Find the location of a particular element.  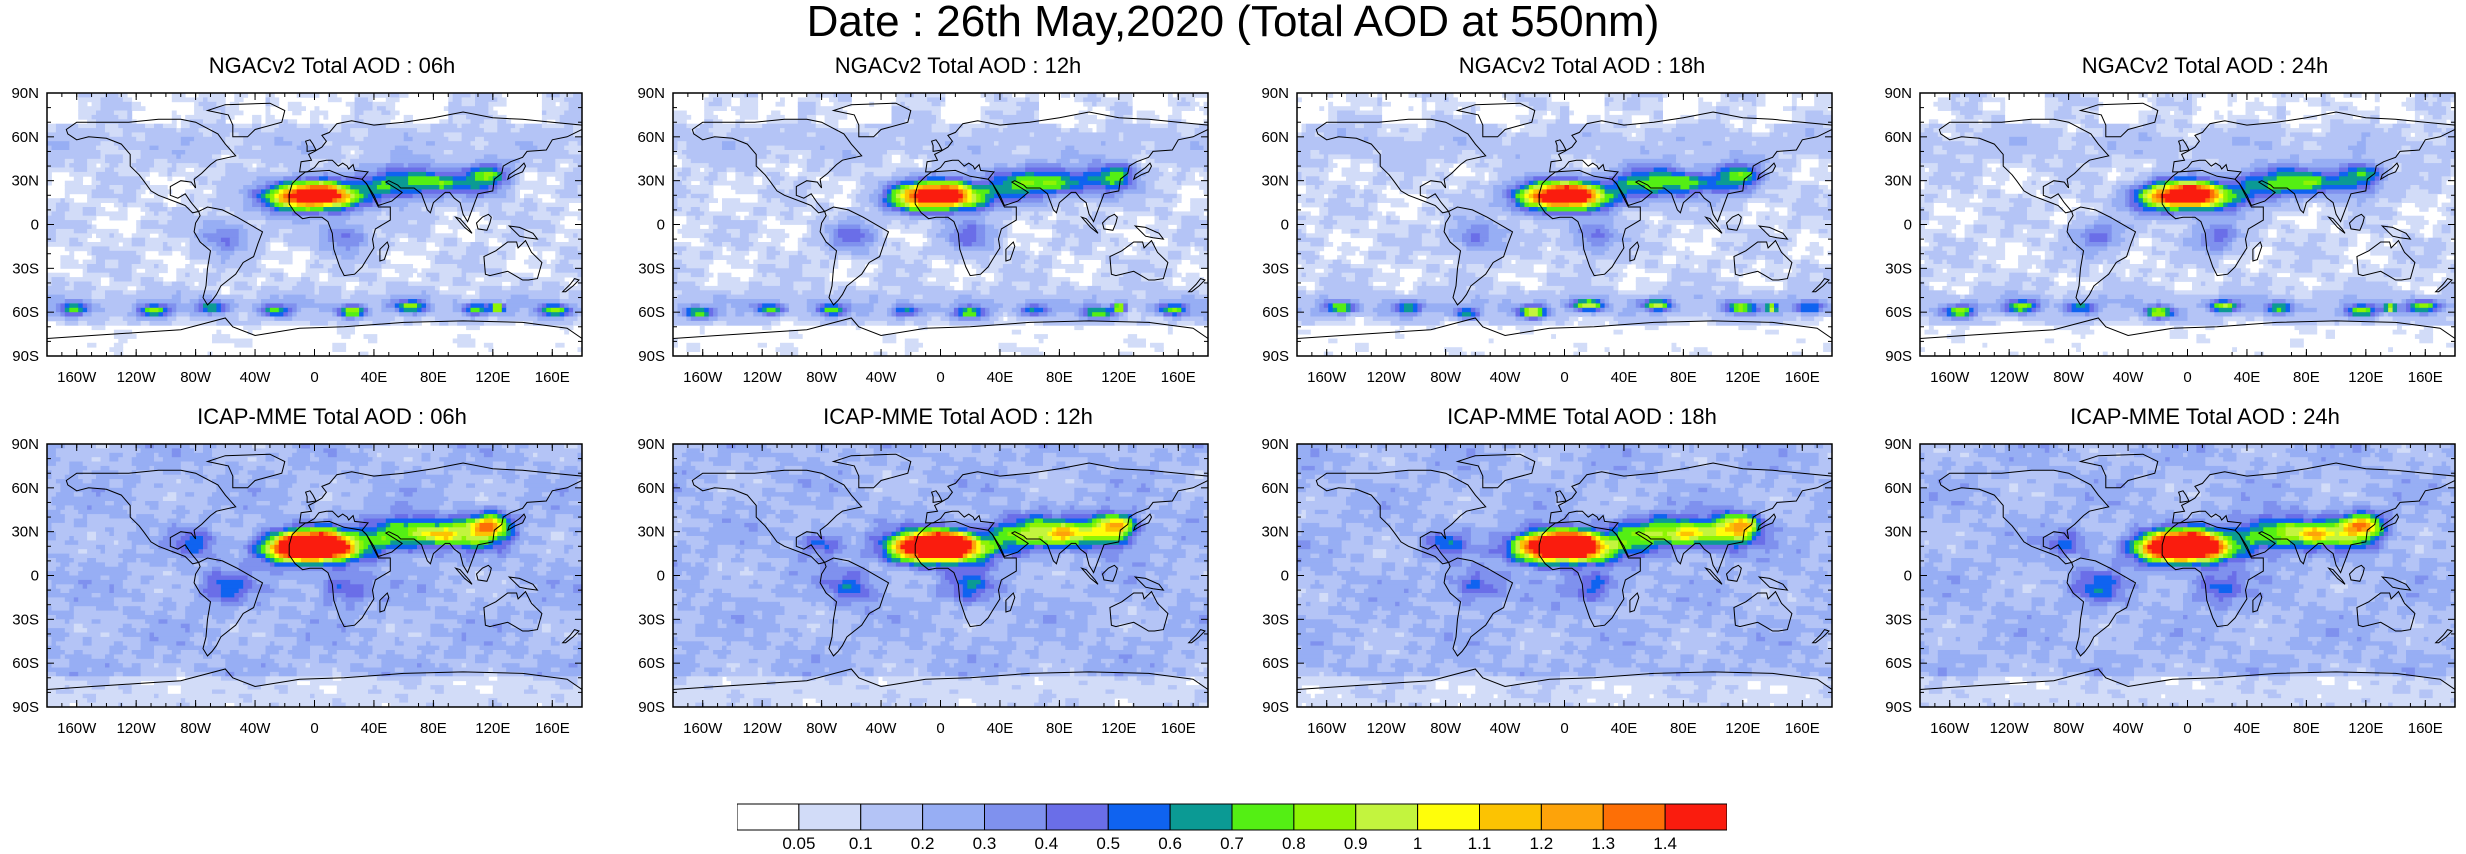

colorbar-label: 1.1 is located at coordinates (1480, 842).